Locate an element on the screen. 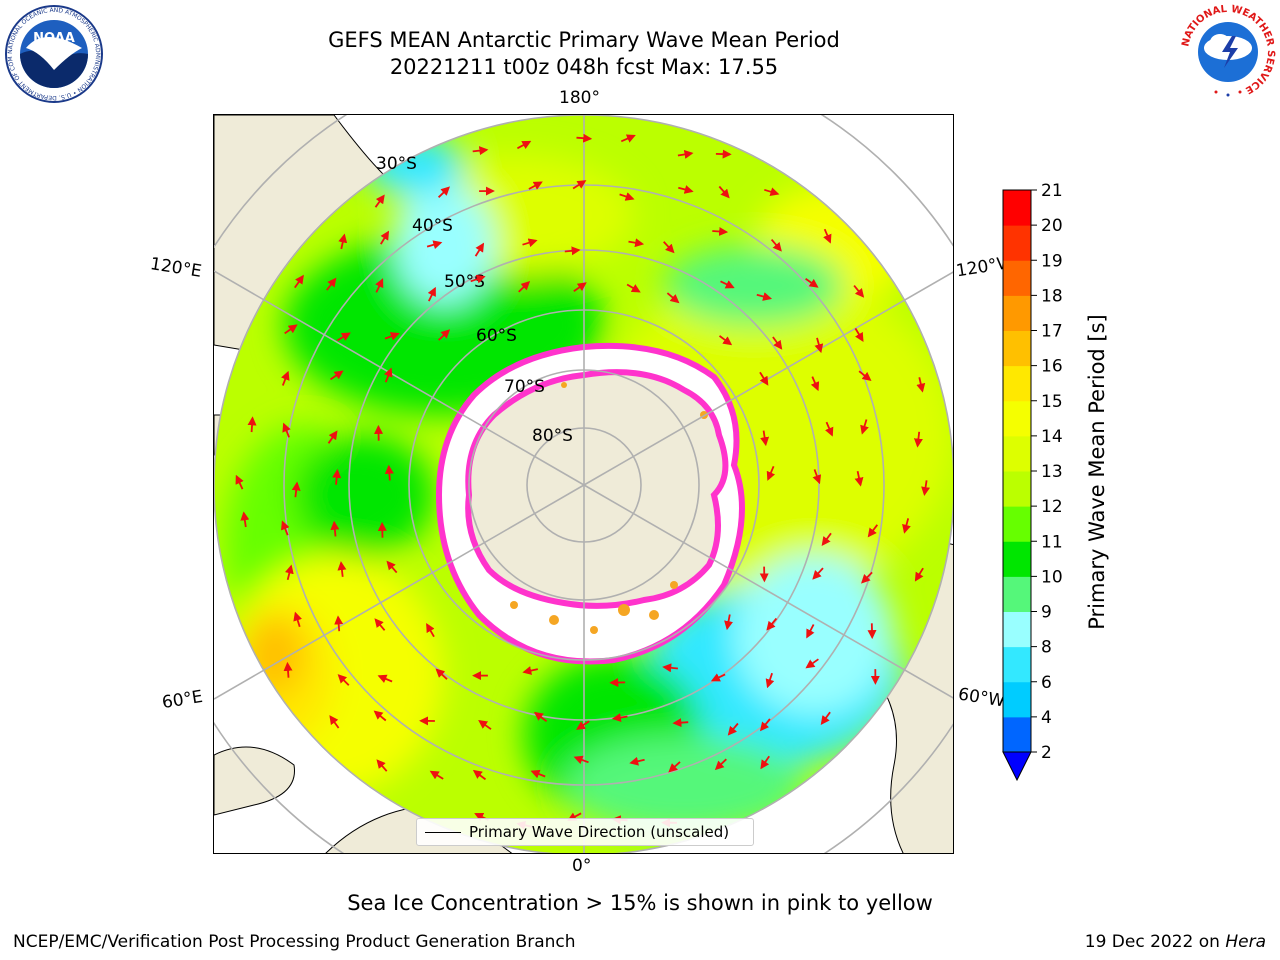 The width and height of the screenshot is (1280, 960). colorbar-tick-label: 6 is located at coordinates (1046, 683).